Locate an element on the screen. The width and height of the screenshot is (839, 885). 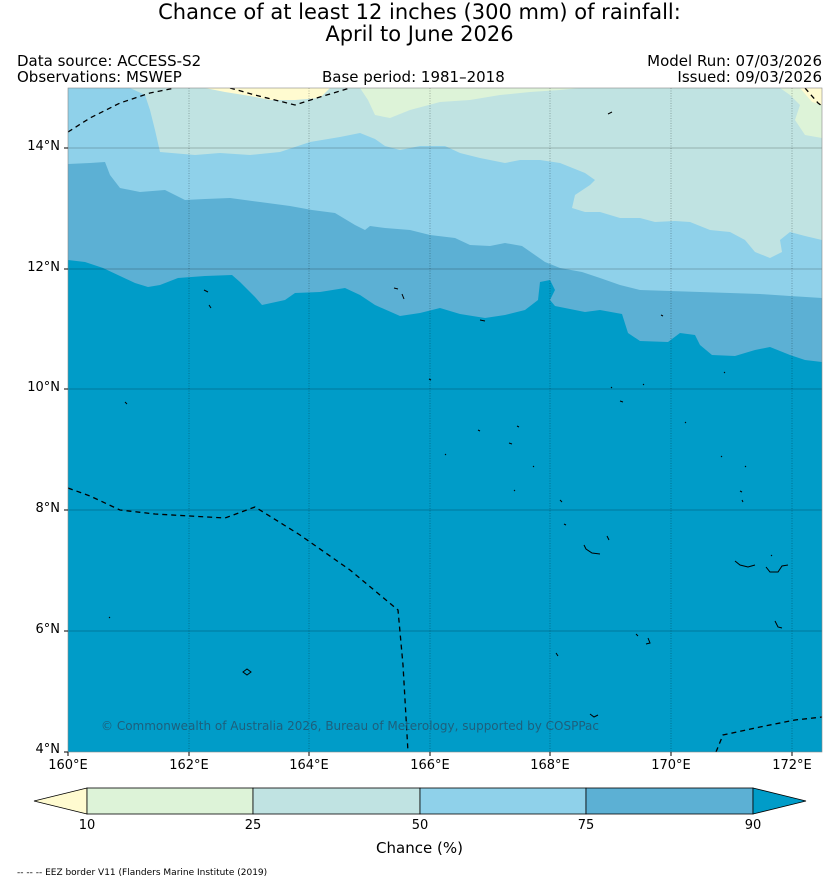
colorbar-label: Chance (%) is located at coordinates (419, 848).